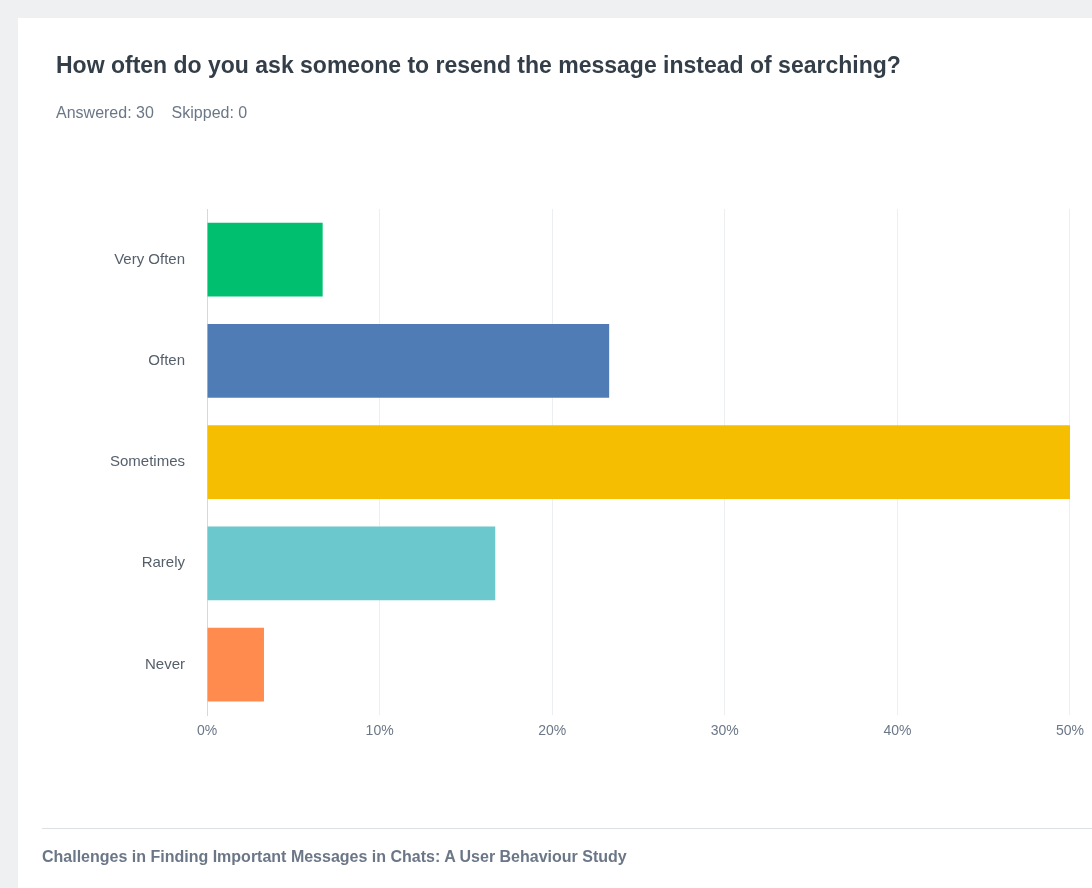 The width and height of the screenshot is (1092, 888). Describe the element at coordinates (334, 857) in the screenshot. I see `text: Challenges in Finding Important Messages in Chats: A User Behaviour Study` at that location.